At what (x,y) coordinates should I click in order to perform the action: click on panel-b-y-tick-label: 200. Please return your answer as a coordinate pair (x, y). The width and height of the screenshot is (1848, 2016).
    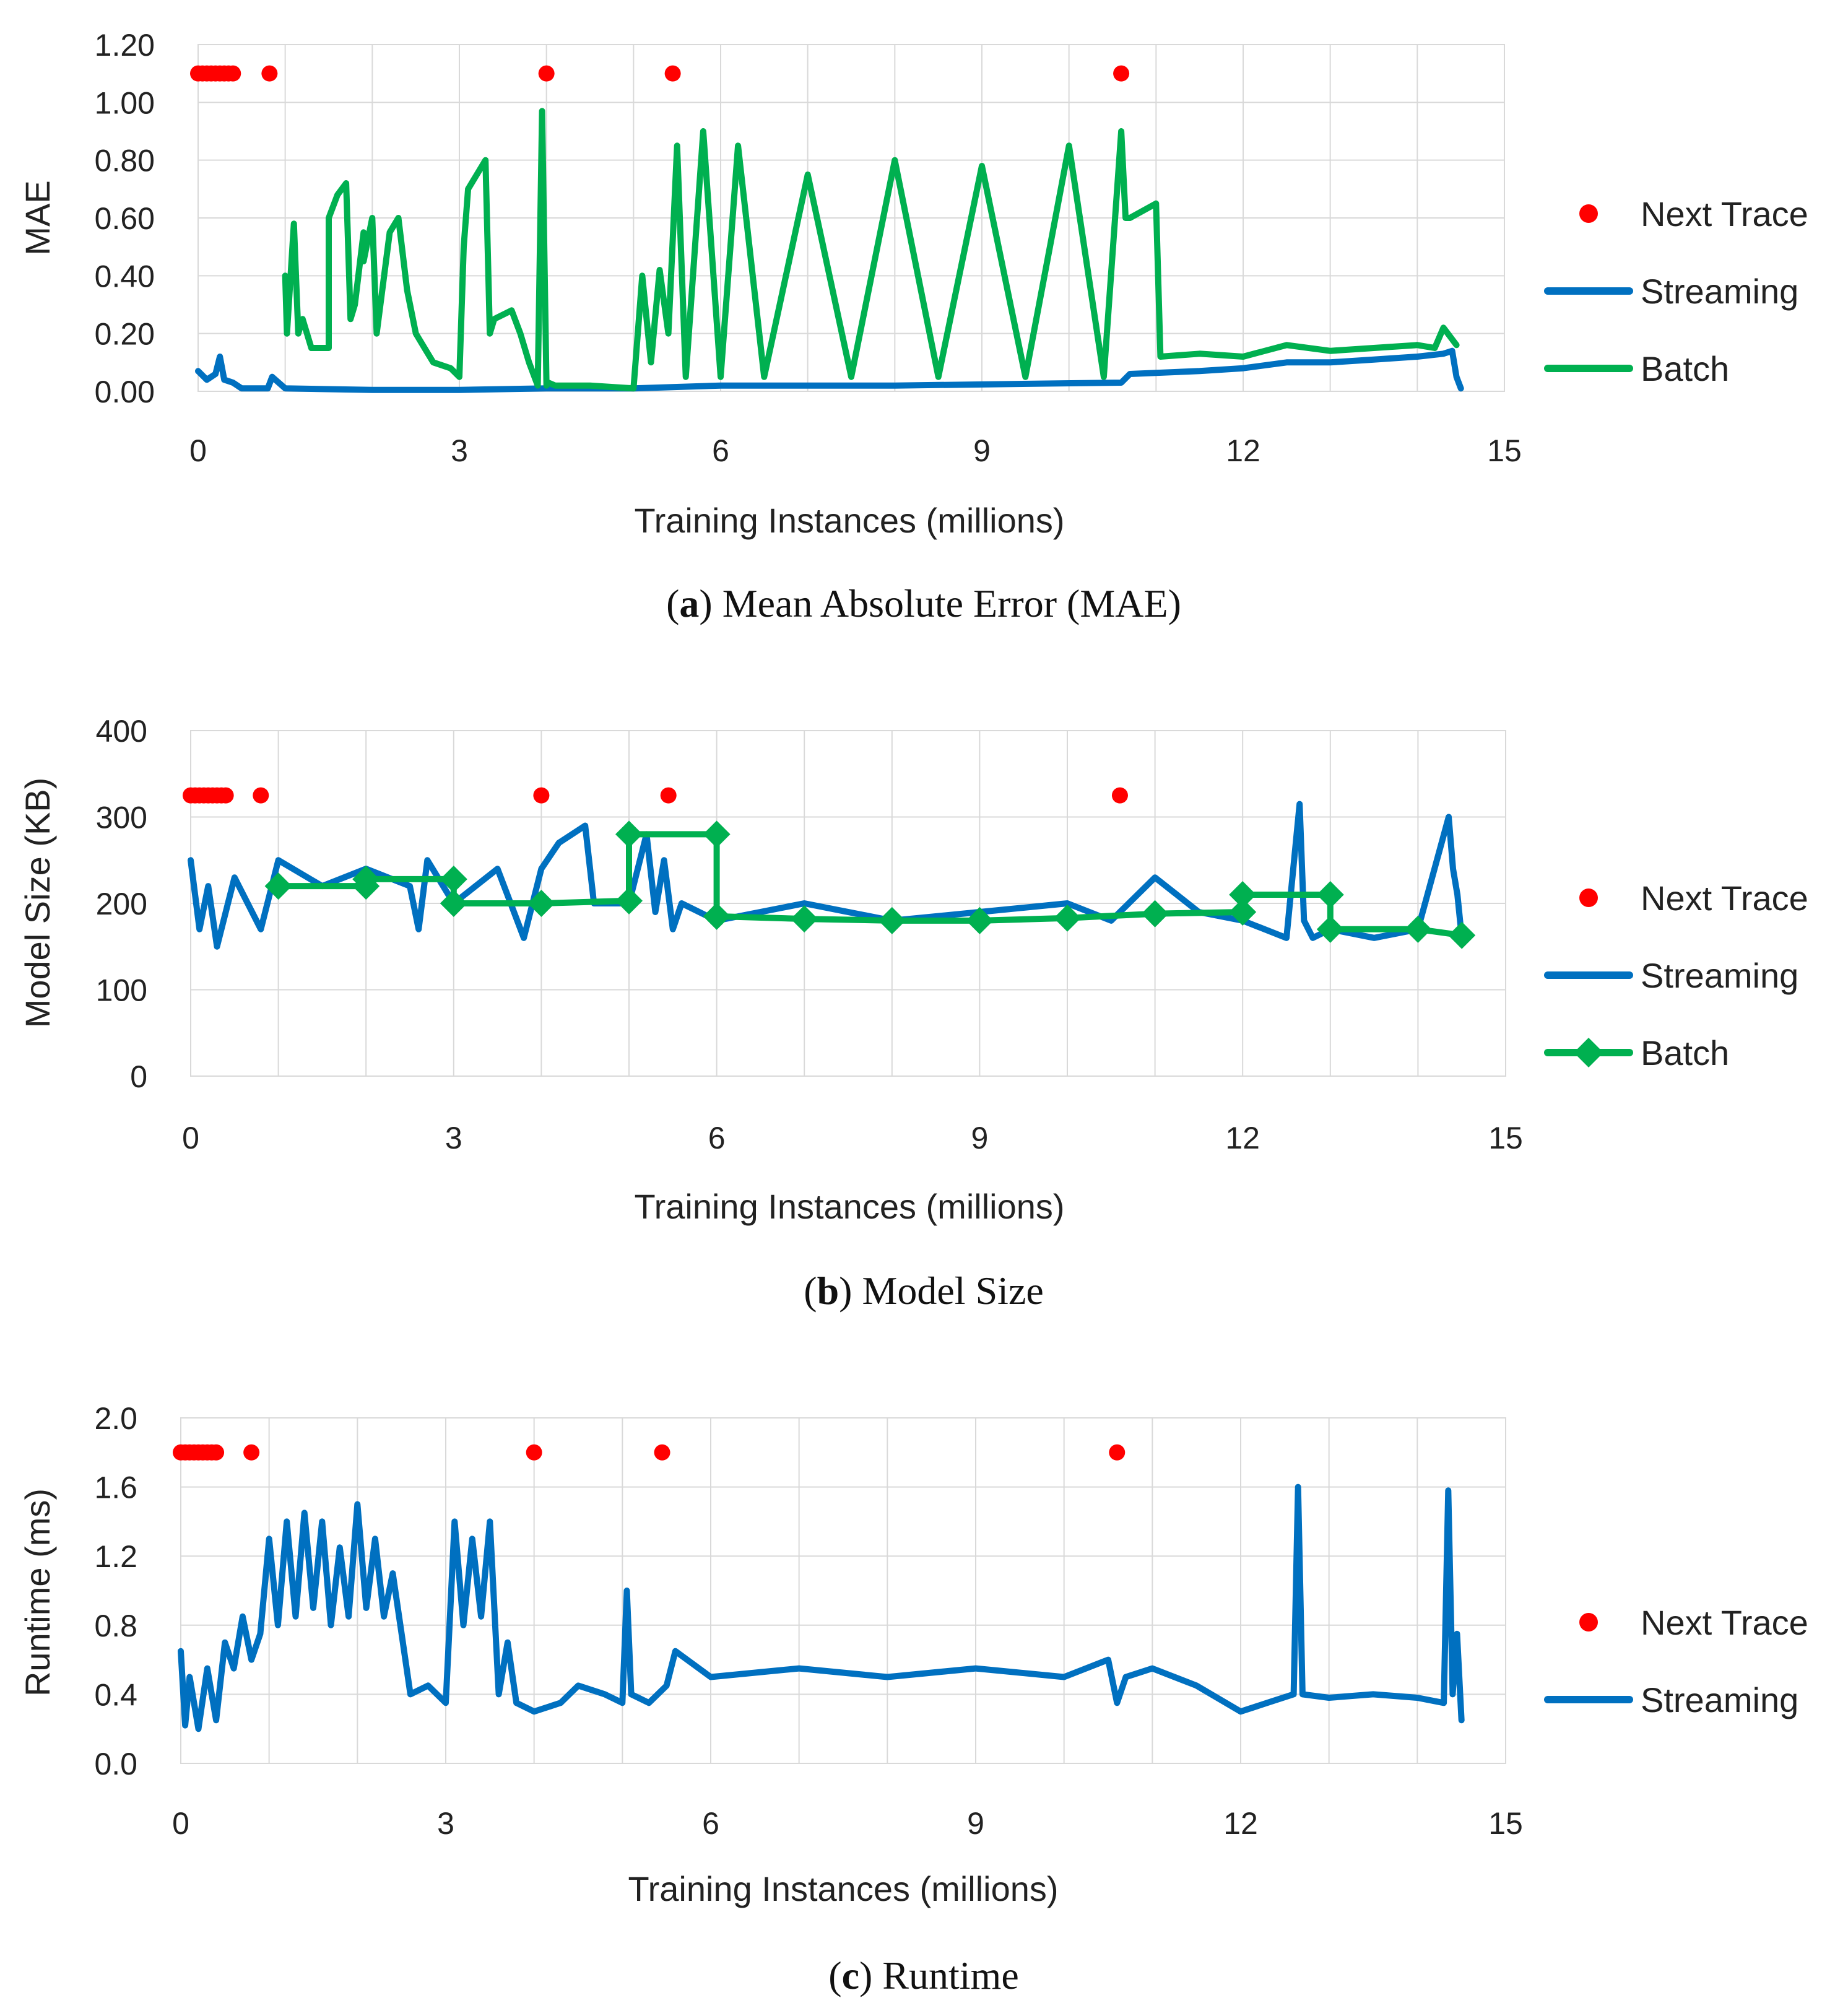
    Looking at the image, I should click on (122, 904).